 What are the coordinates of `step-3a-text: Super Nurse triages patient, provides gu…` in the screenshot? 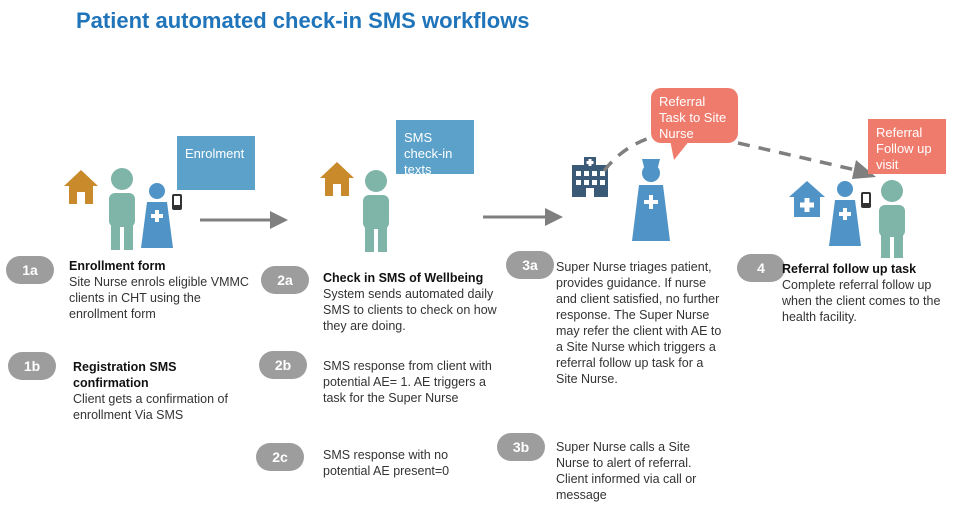 It's located at (639, 323).